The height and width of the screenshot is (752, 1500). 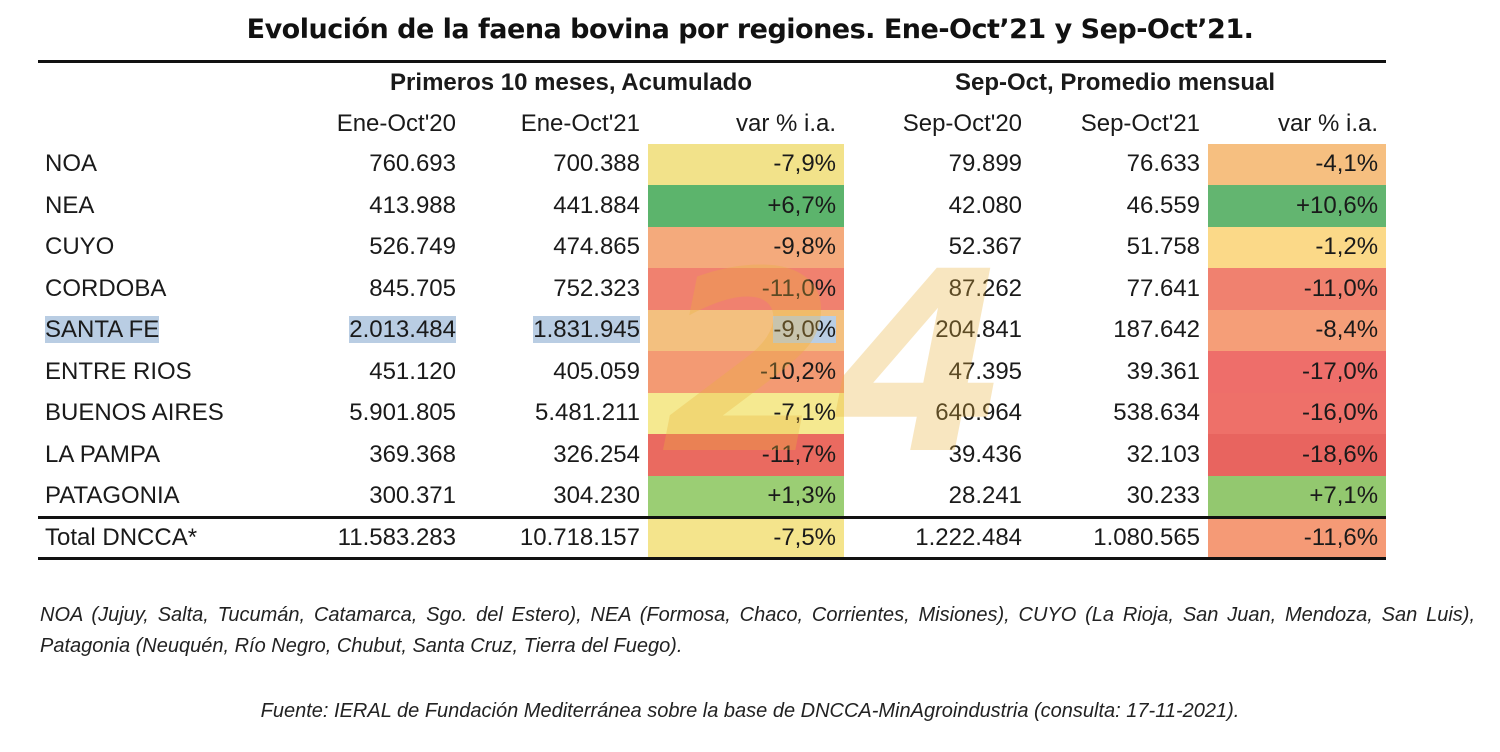 What do you see at coordinates (985, 205) in the screenshot?
I see `cell-value: 42.080` at bounding box center [985, 205].